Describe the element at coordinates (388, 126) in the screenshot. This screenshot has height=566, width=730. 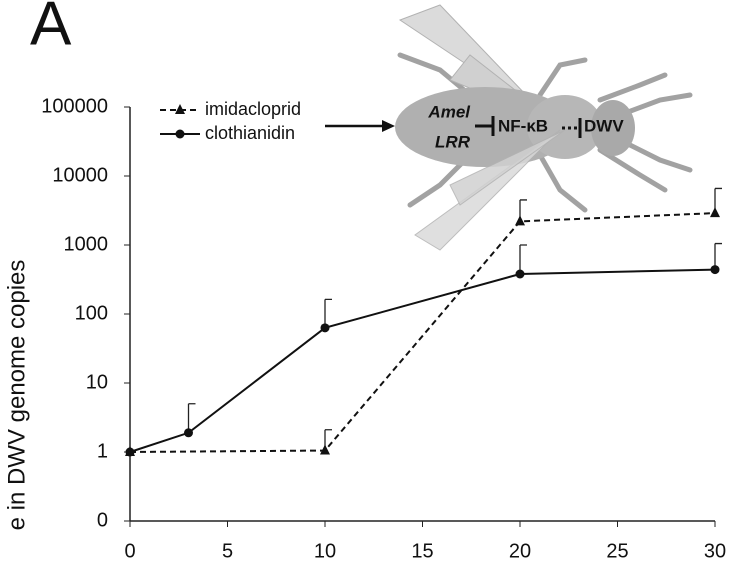
I see `arrowhead` at that location.